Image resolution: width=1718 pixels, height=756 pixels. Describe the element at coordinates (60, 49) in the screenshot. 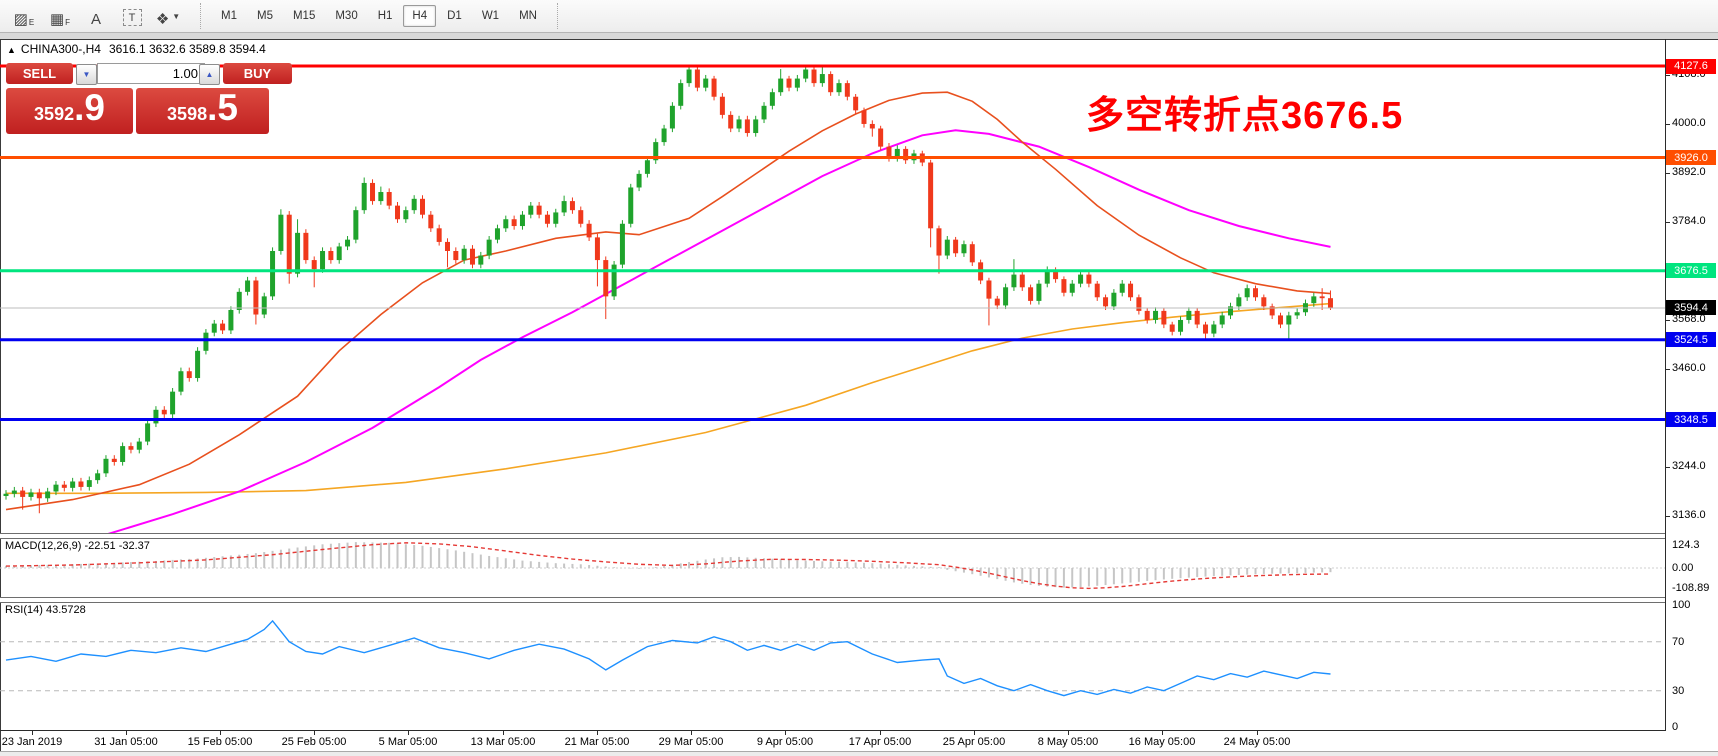

I see `symbol-period-label: CHINA300-,H4` at that location.